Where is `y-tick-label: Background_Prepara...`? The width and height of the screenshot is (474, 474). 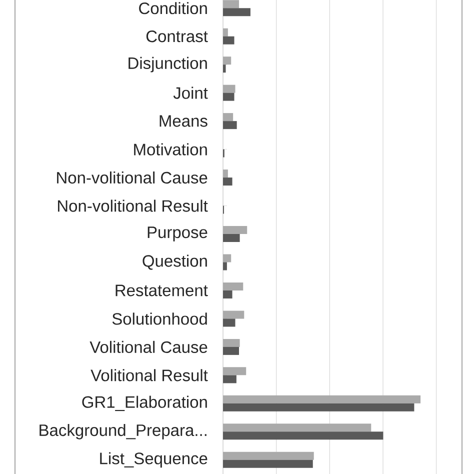
y-tick-label: Background_Prepara... is located at coordinates (123, 432).